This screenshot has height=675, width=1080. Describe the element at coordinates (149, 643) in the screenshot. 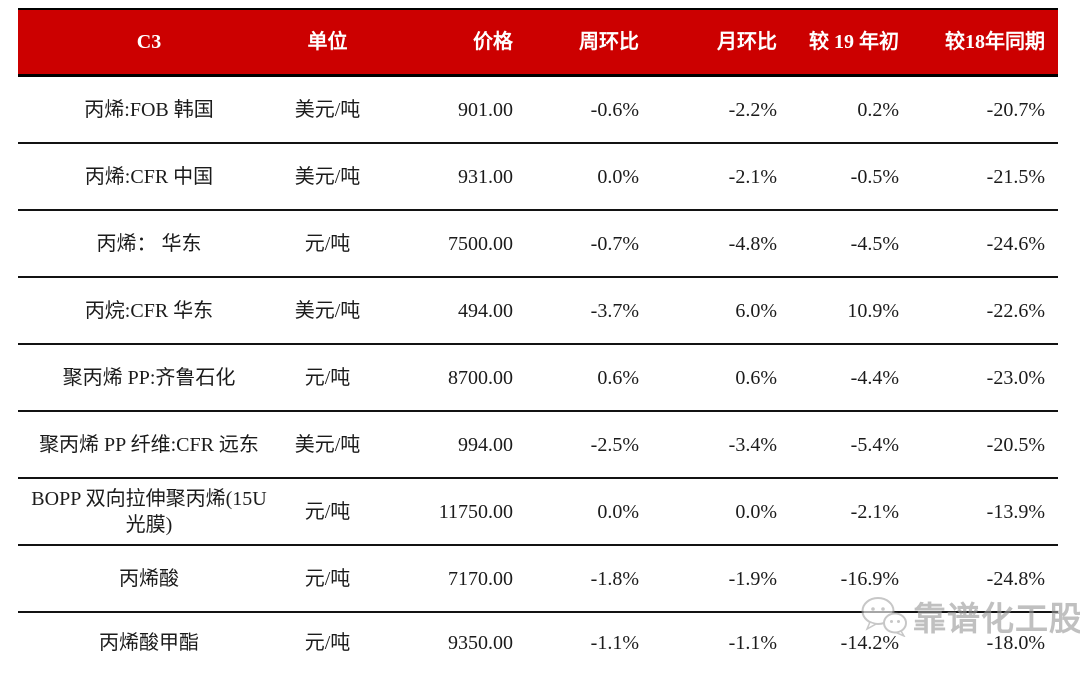

I see `table-cell: 丙烯酸甲酯` at that location.